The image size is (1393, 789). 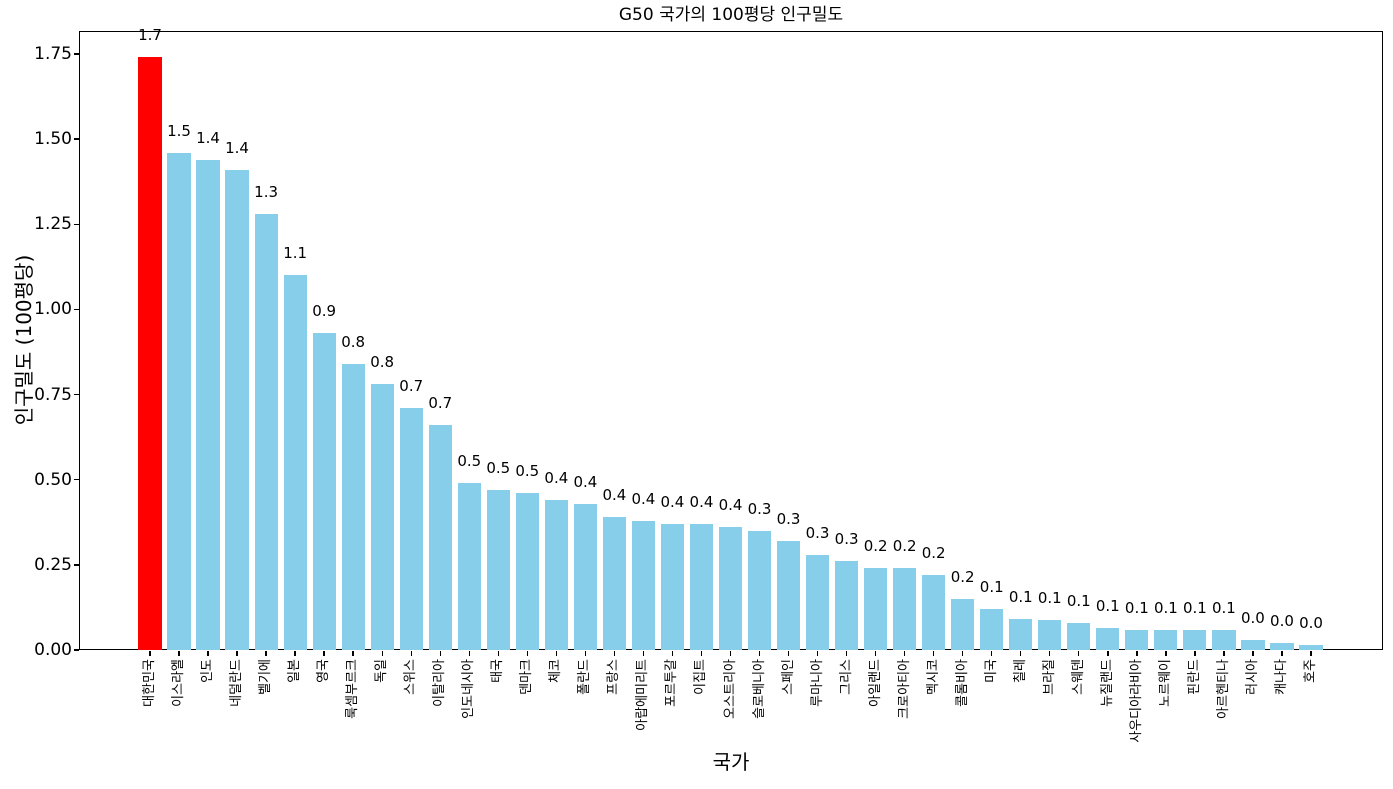 I want to click on bar-value-label: 1.1, so click(x=295, y=253).